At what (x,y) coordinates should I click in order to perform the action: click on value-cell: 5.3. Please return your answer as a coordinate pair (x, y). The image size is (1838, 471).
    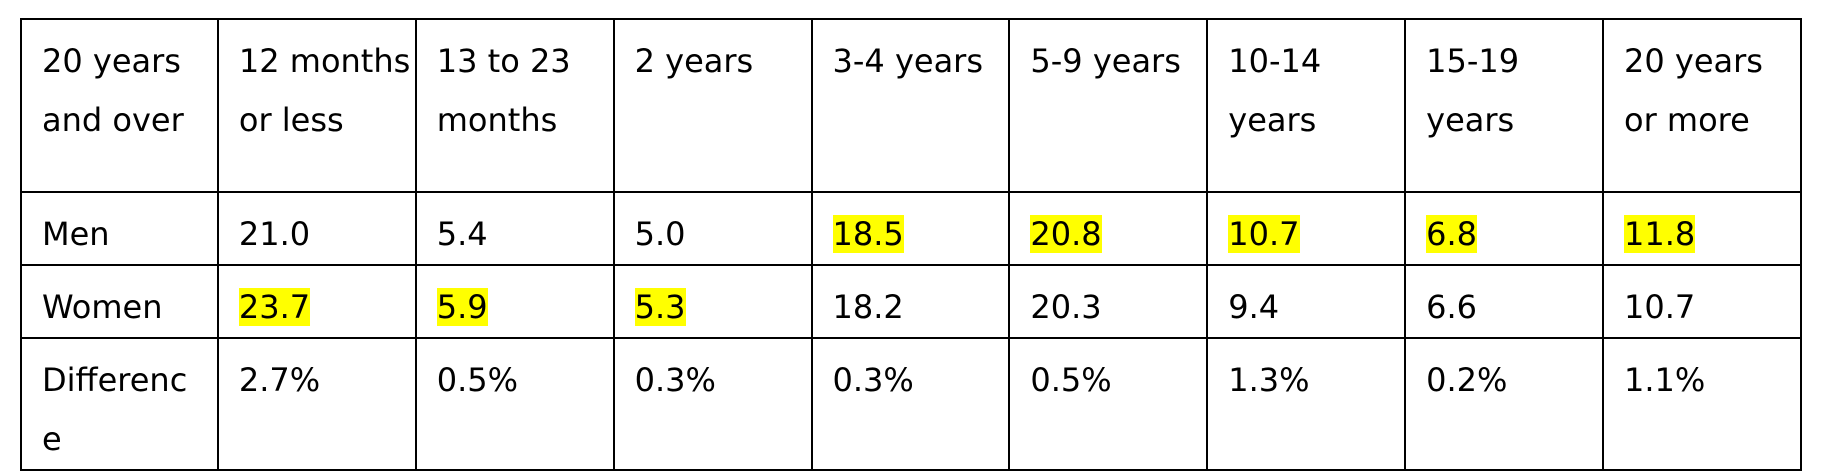
    Looking at the image, I should click on (712, 301).